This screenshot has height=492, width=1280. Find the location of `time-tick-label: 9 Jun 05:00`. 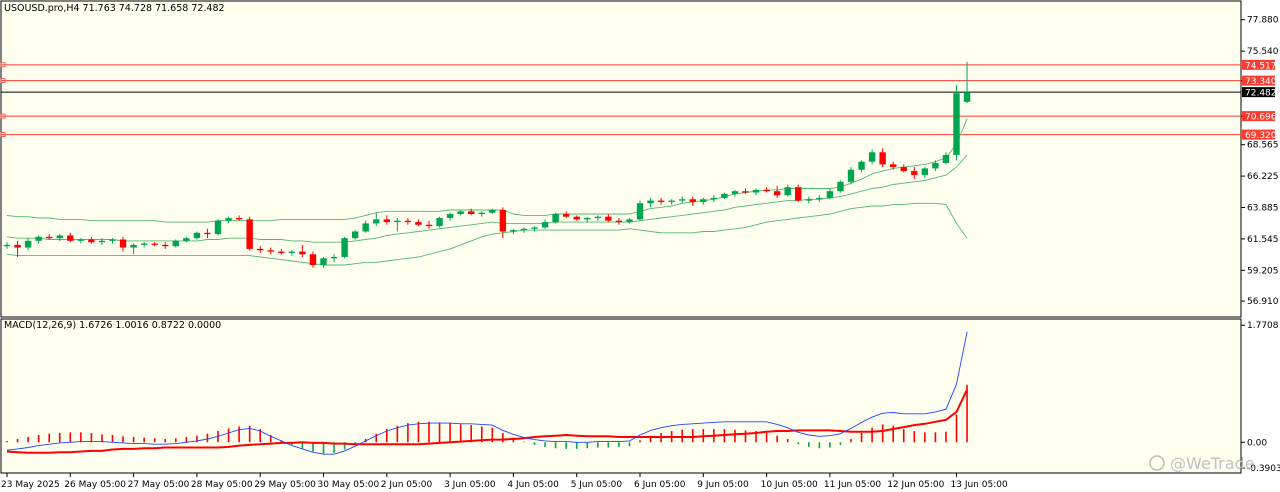

time-tick-label: 9 Jun 05:00 is located at coordinates (723, 485).